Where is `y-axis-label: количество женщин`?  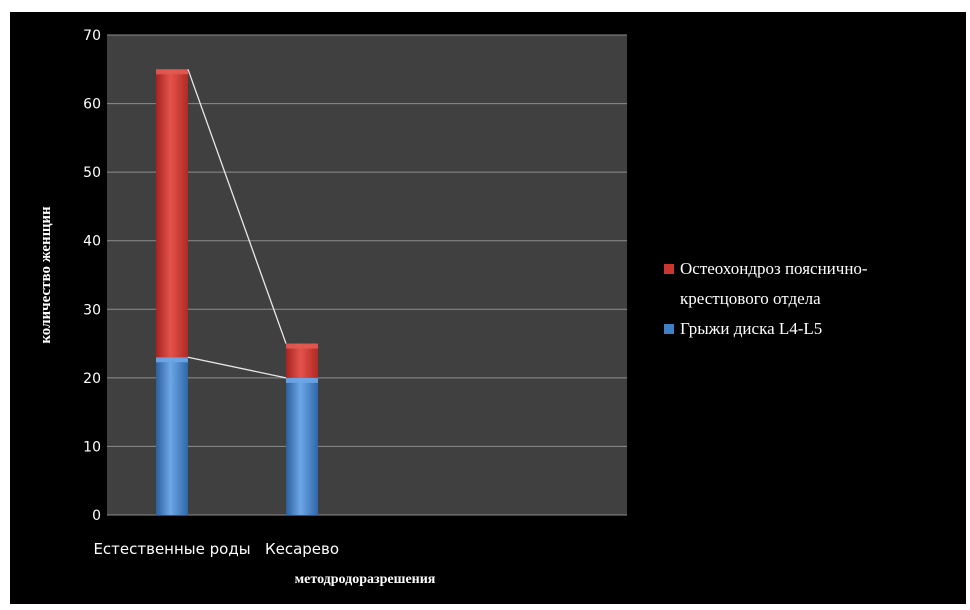 y-axis-label: количество женщин is located at coordinates (46, 275).